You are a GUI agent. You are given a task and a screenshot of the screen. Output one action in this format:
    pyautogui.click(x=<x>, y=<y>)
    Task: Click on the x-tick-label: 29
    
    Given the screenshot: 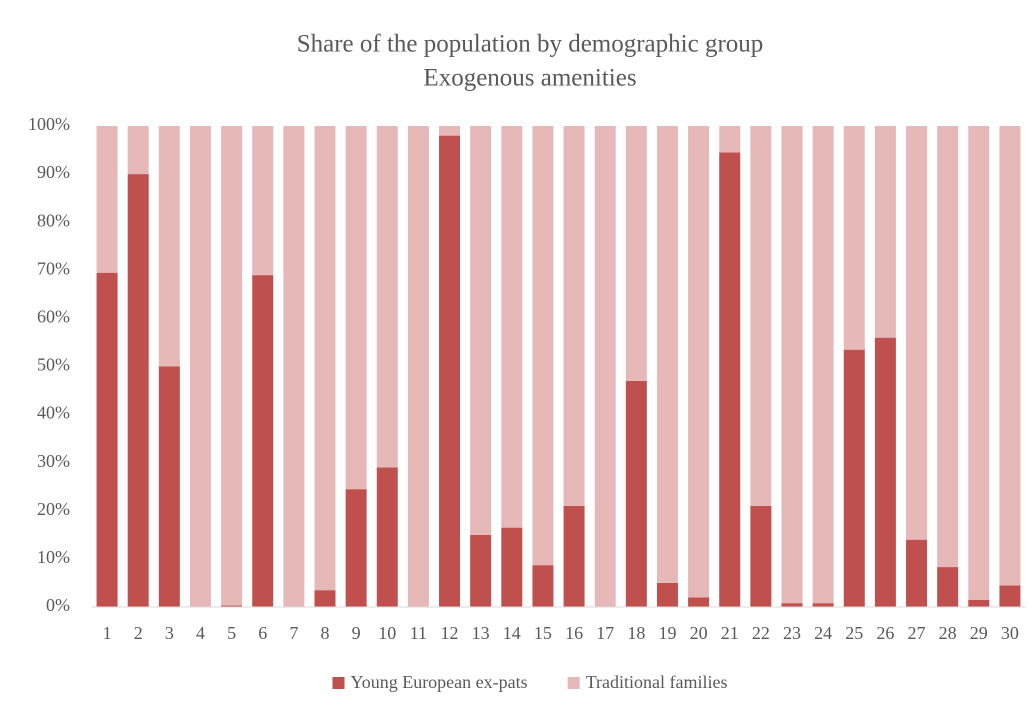 What is the action you would take?
    pyautogui.click(x=979, y=633)
    